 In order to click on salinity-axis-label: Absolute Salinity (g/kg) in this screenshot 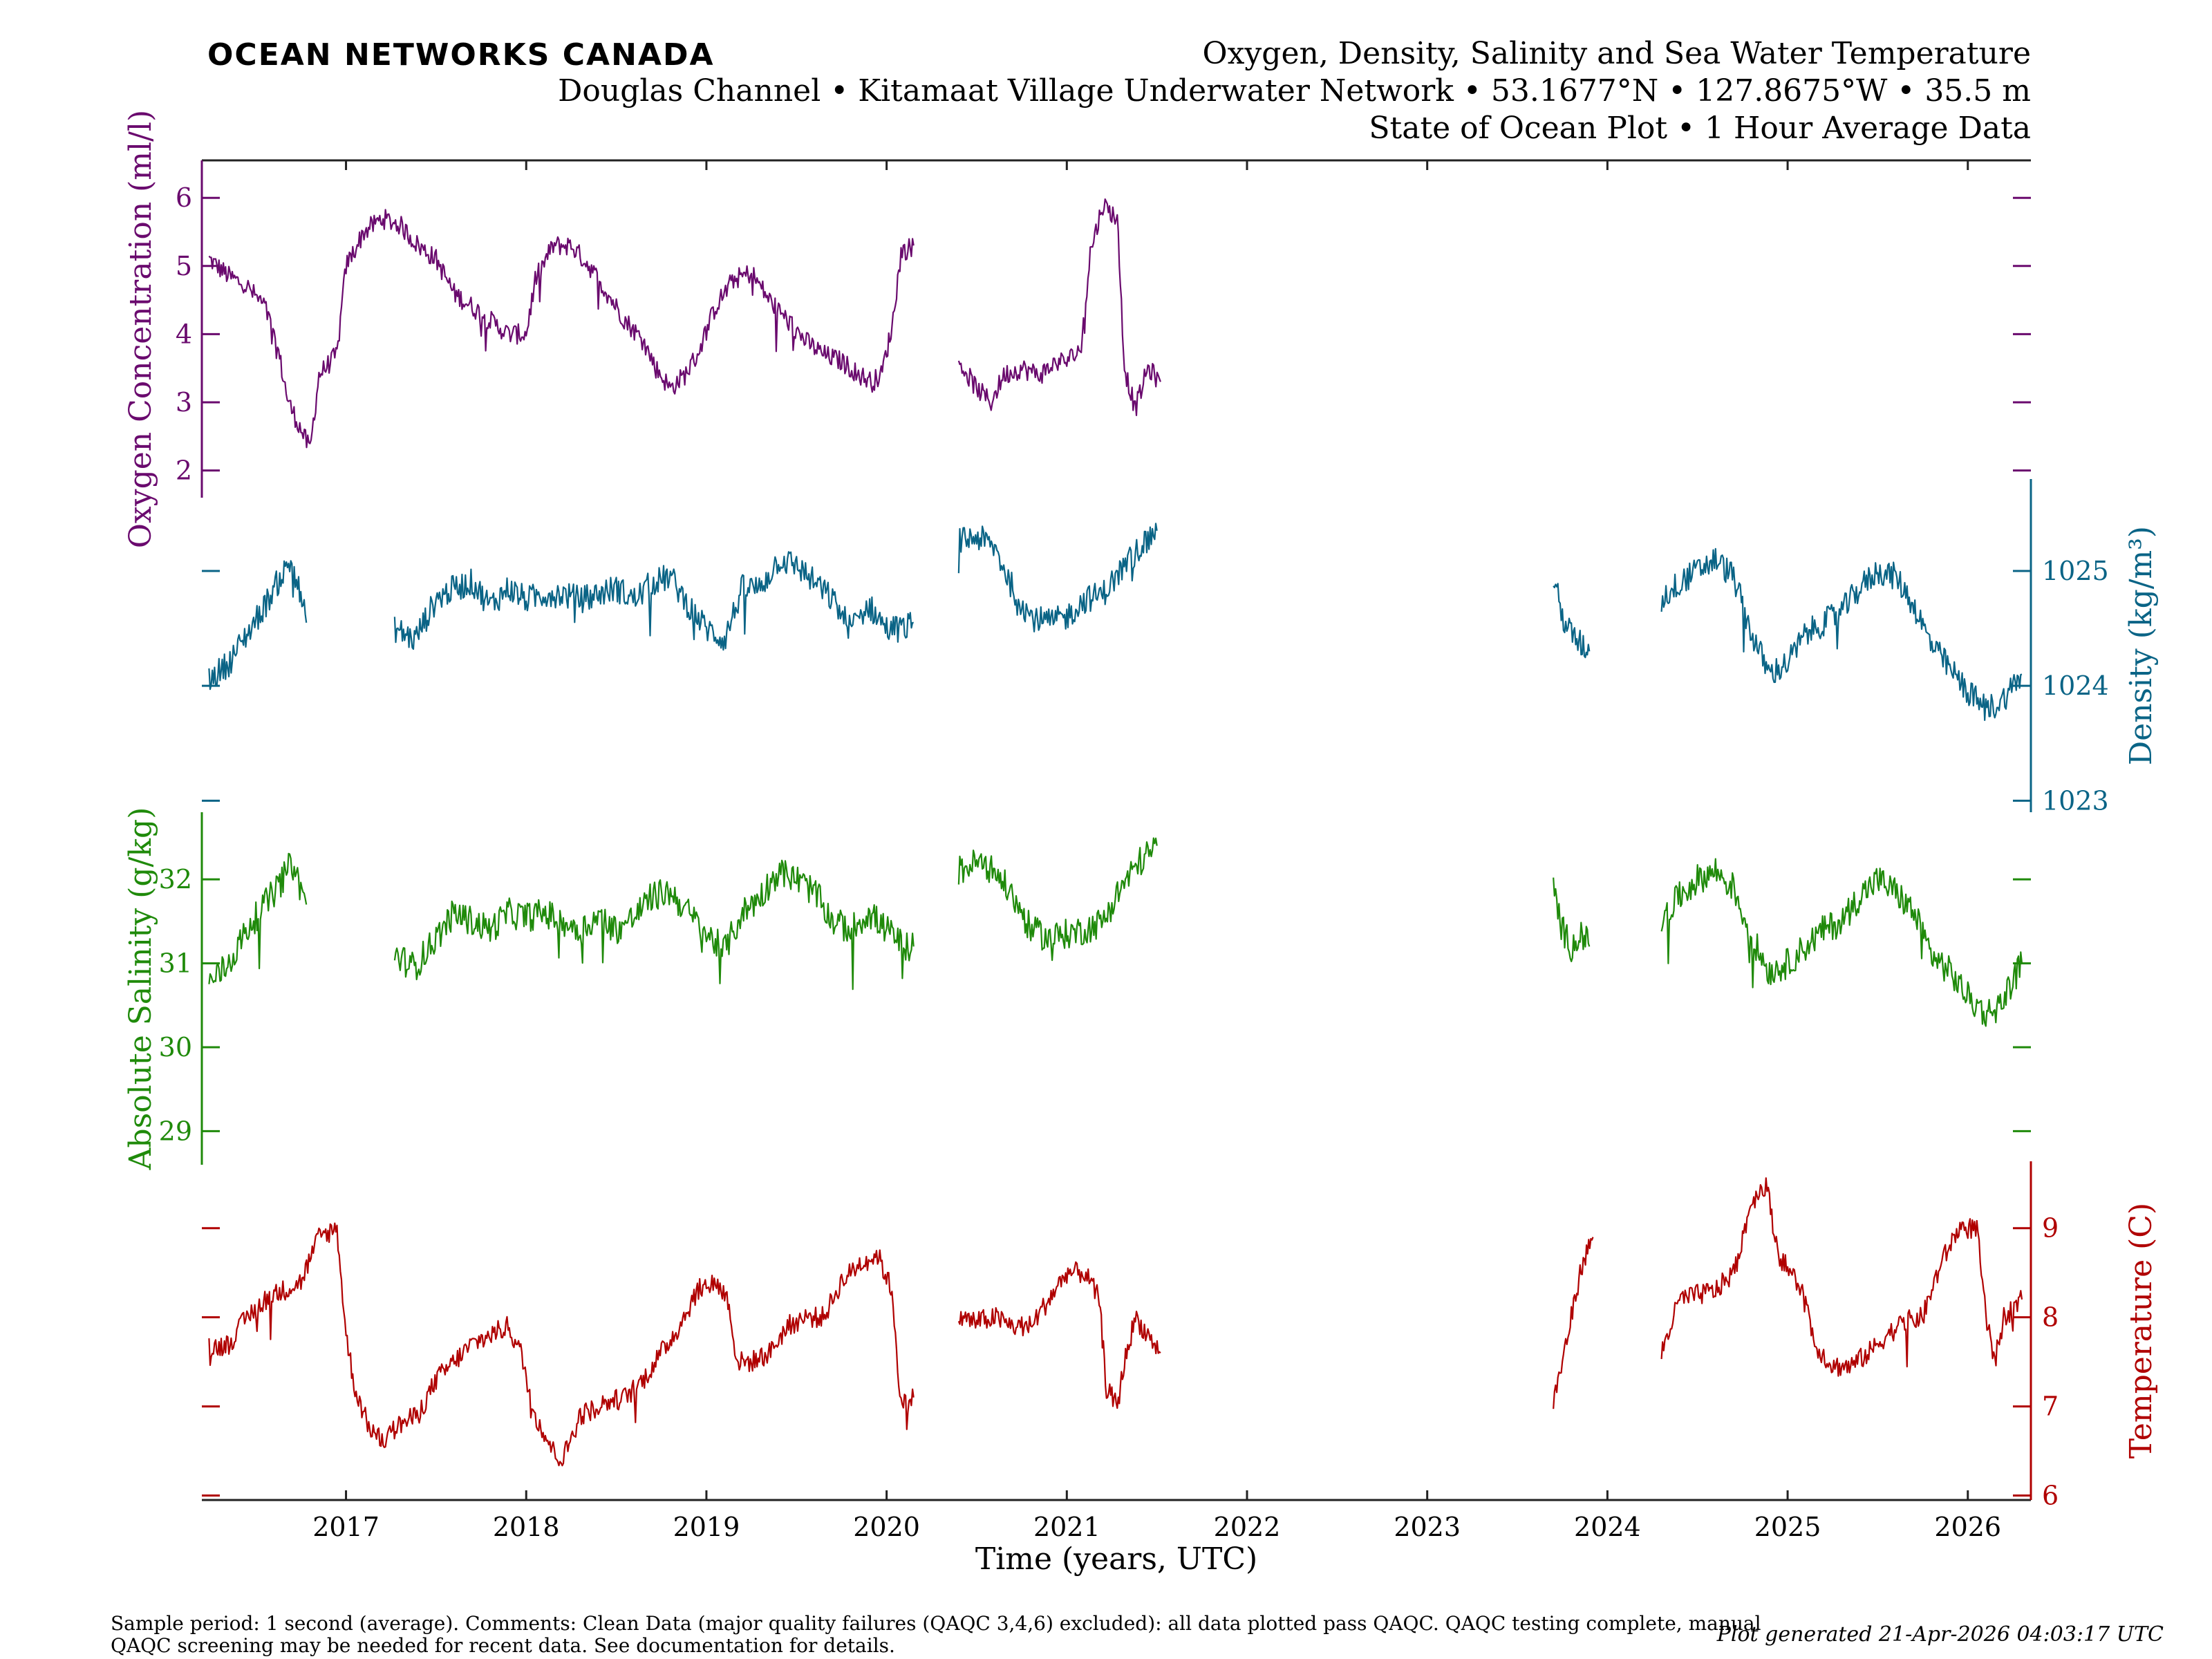, I will do `click(140, 989)`.